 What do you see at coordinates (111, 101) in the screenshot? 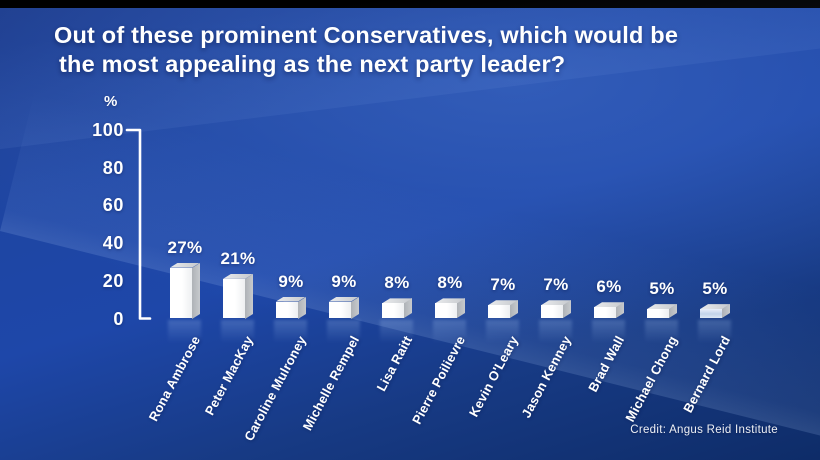
I see `y-axis-unit-label: %` at bounding box center [111, 101].